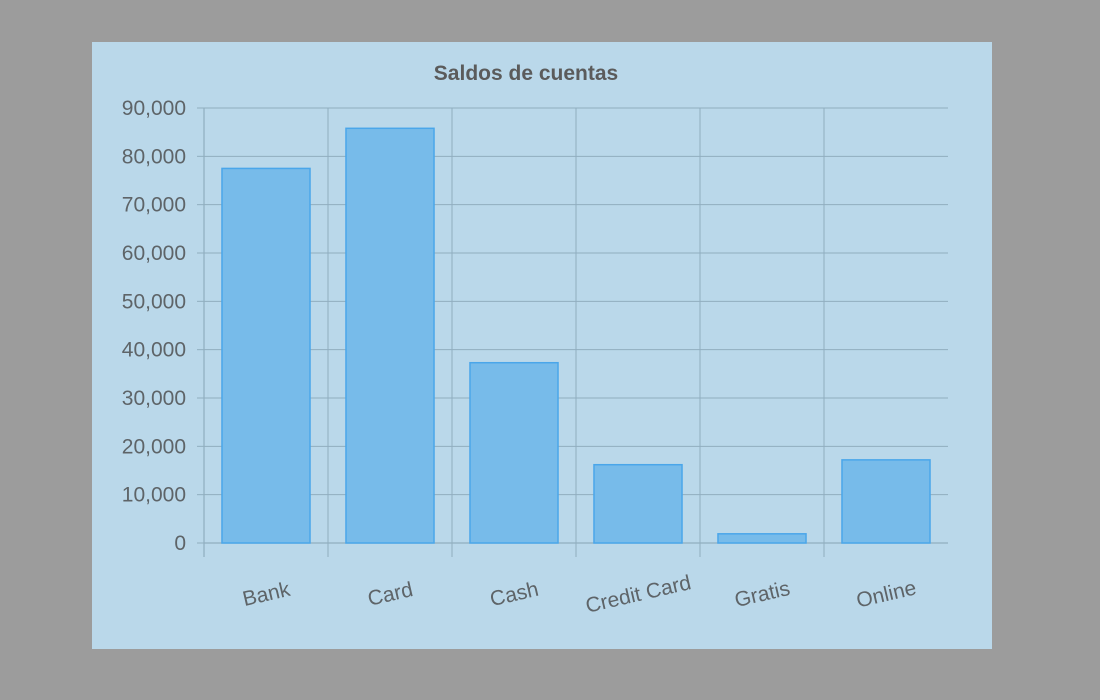 The width and height of the screenshot is (1100, 700). Describe the element at coordinates (154, 108) in the screenshot. I see `y-tick-label: 90,000` at that location.